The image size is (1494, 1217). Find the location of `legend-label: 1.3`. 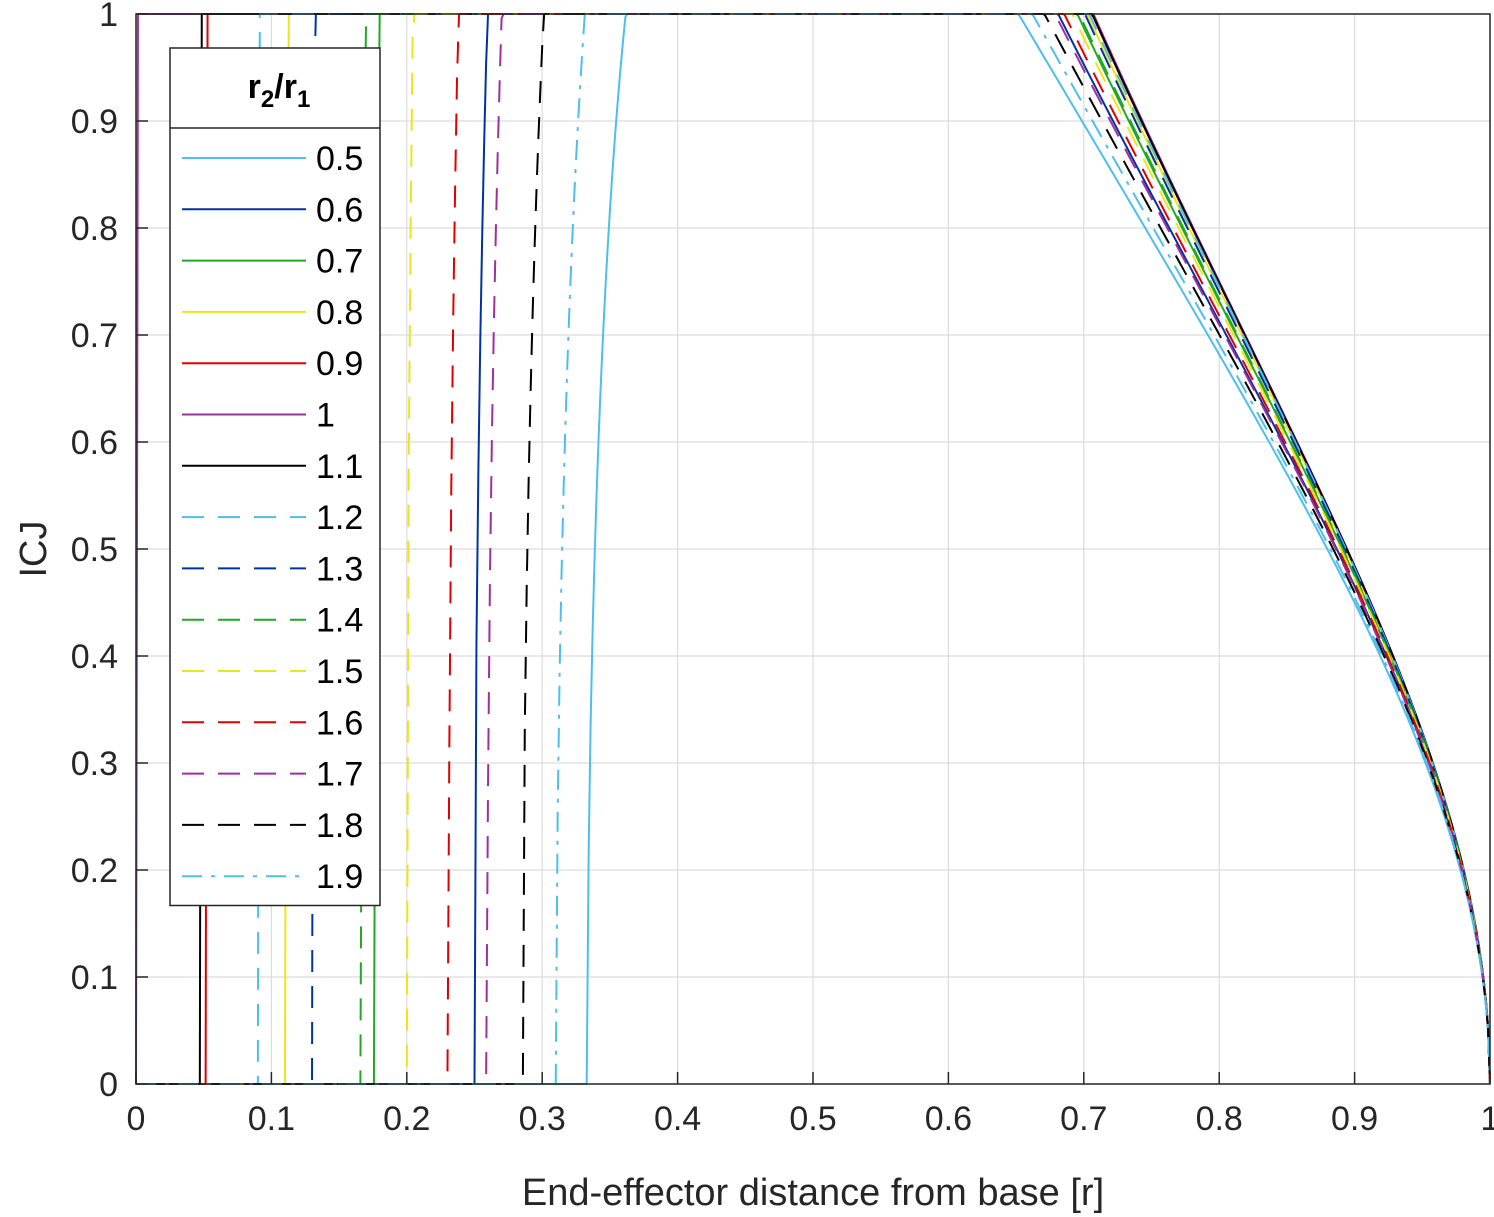

legend-label: 1.3 is located at coordinates (339, 569).